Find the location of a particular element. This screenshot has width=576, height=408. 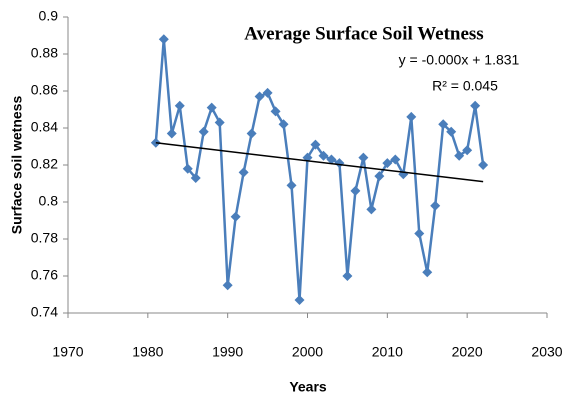

y-tick-label: 0.88 is located at coordinates (44, 53).